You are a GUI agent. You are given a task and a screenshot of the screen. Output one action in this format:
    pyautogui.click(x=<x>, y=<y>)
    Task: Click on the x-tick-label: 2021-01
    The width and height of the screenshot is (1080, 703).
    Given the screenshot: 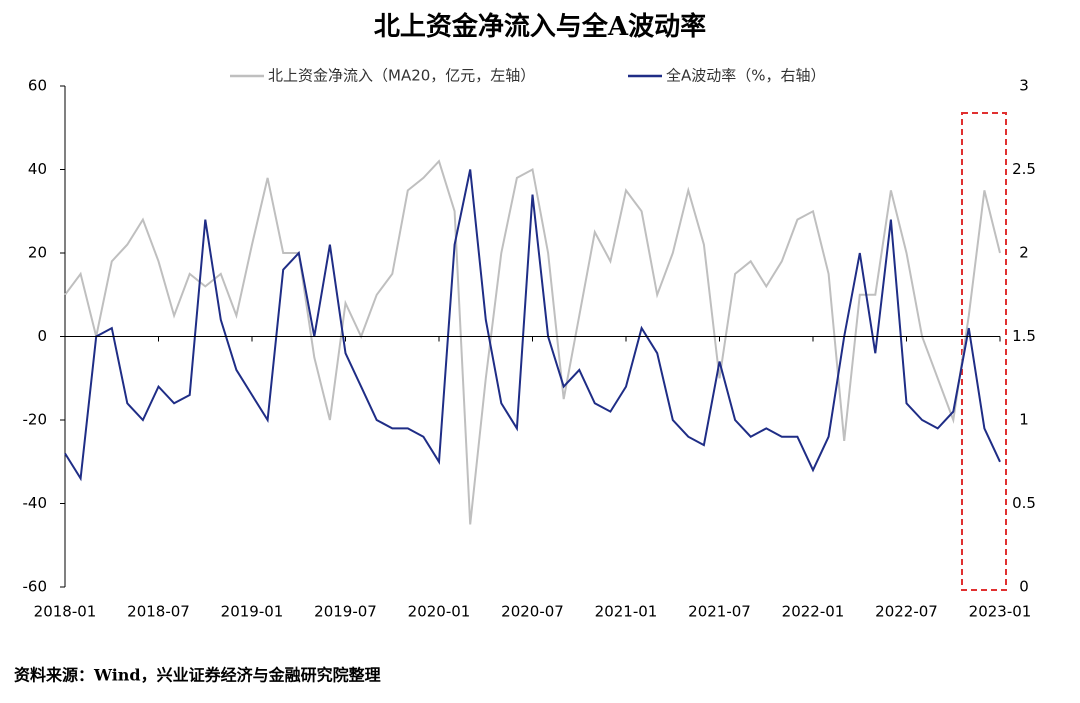 What is the action you would take?
    pyautogui.click(x=626, y=612)
    